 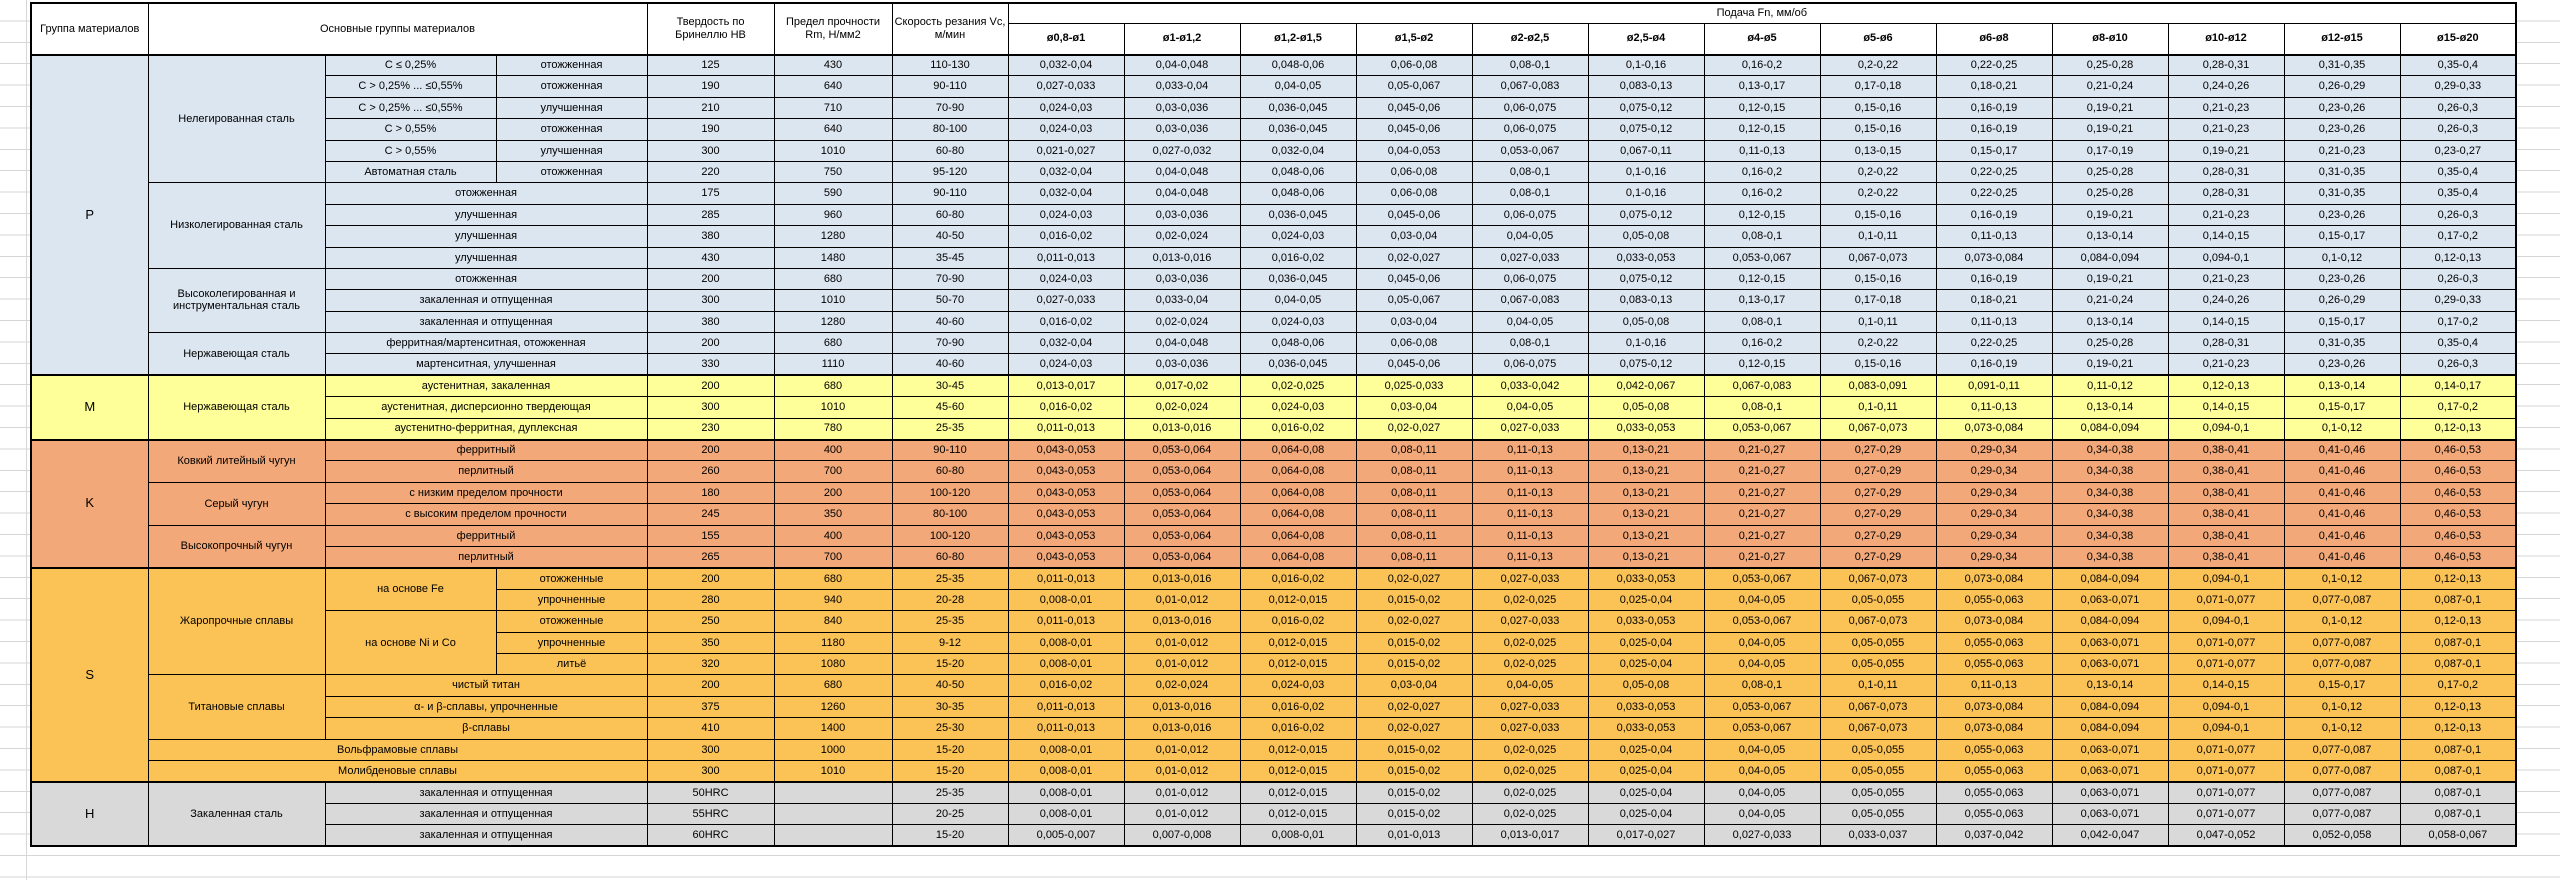 I want to click on feed-cell: 0,06-0,08, so click(x=1414, y=65).